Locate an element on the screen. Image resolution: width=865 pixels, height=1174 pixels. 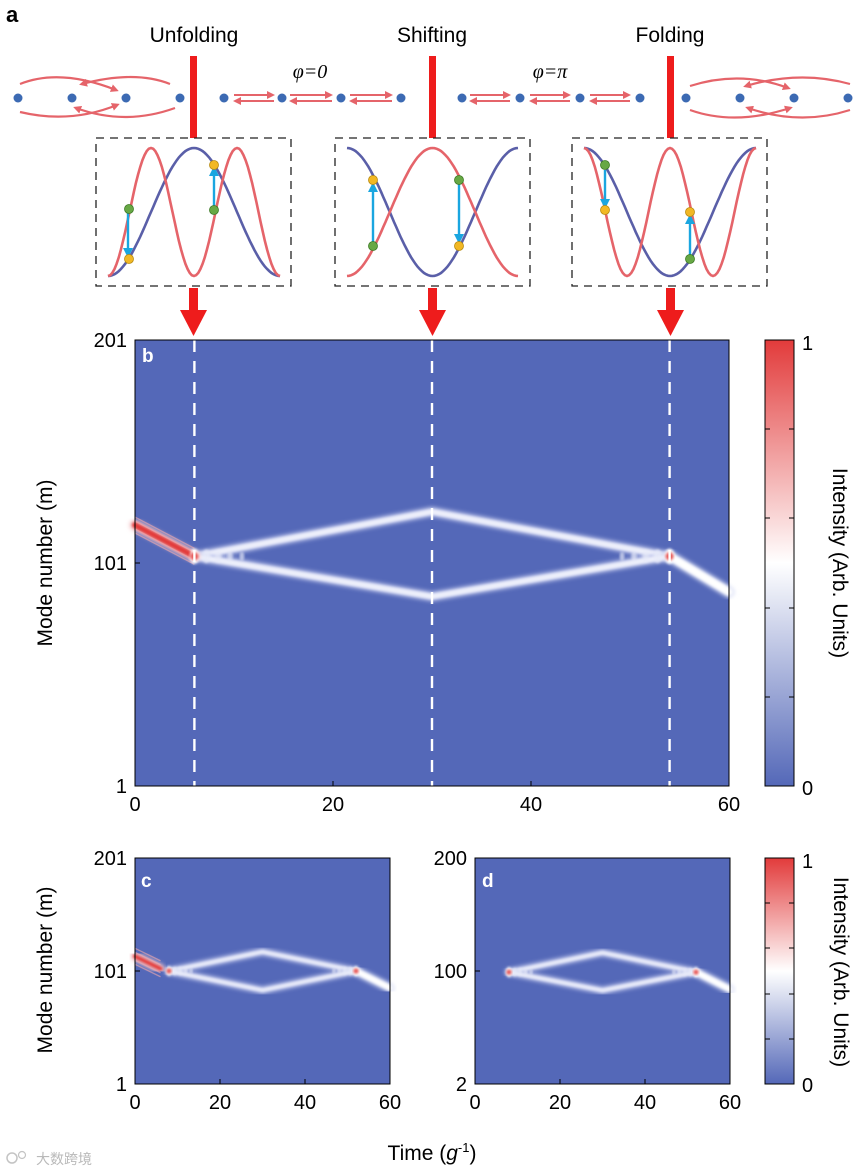
lattice-middle is located at coordinates (432, 98).